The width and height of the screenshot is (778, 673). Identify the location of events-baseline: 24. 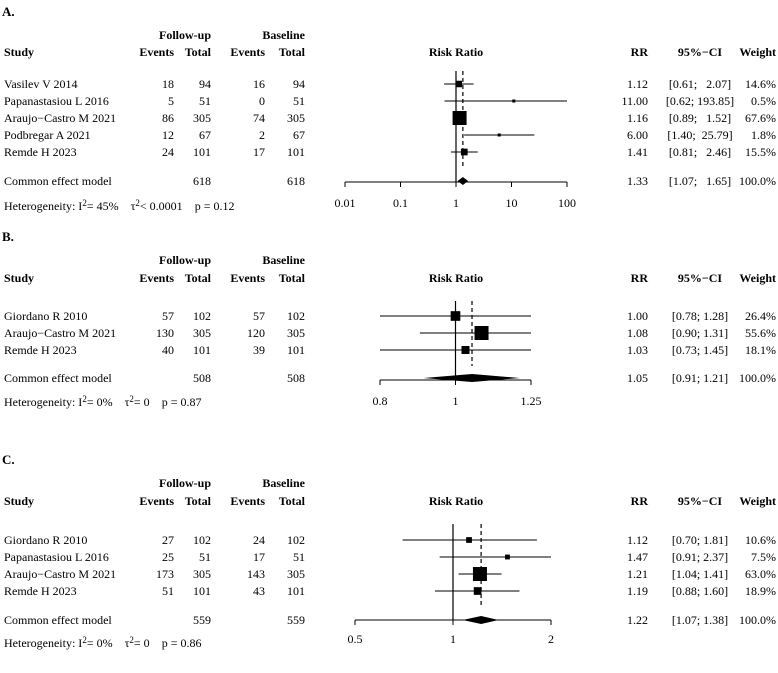
(259, 540).